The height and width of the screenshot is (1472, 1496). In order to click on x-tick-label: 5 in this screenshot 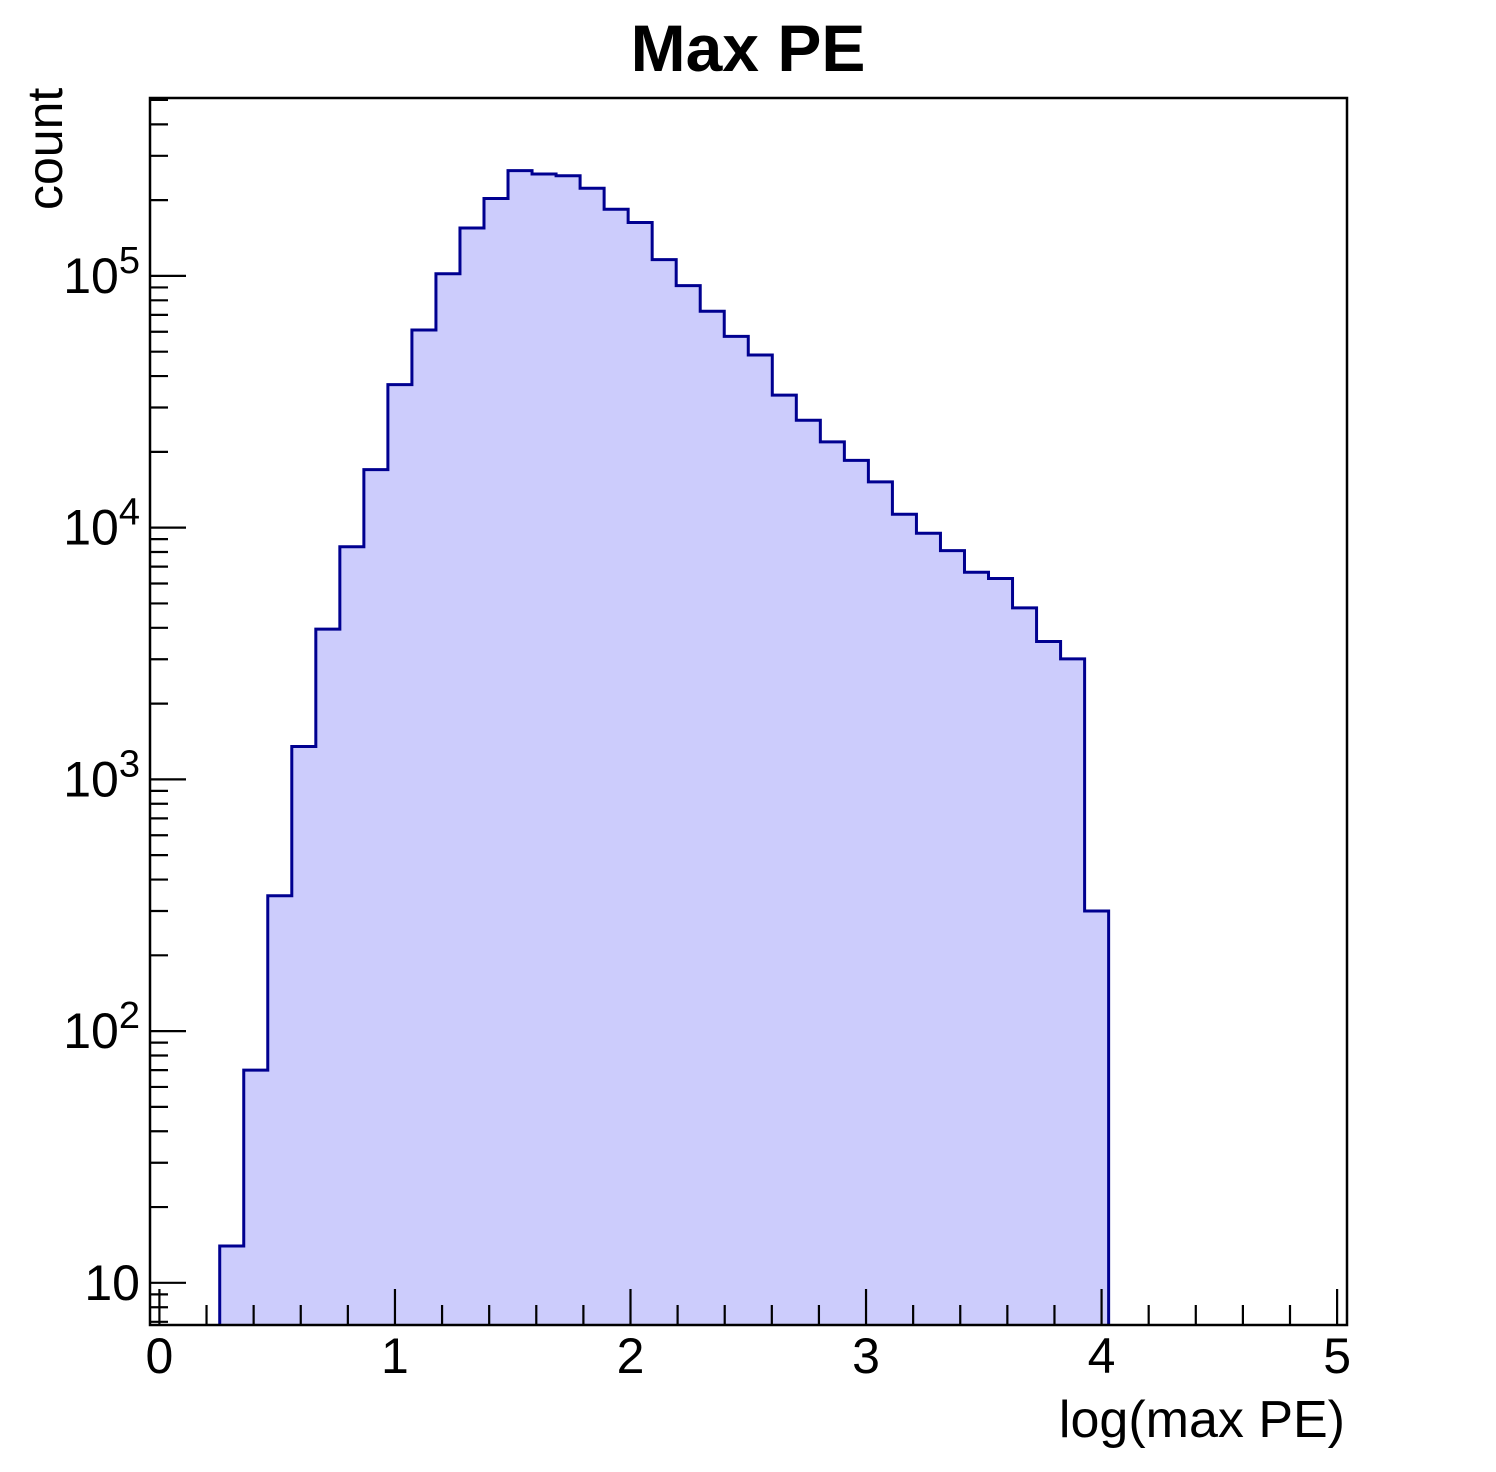, I will do `click(1337, 1356)`.